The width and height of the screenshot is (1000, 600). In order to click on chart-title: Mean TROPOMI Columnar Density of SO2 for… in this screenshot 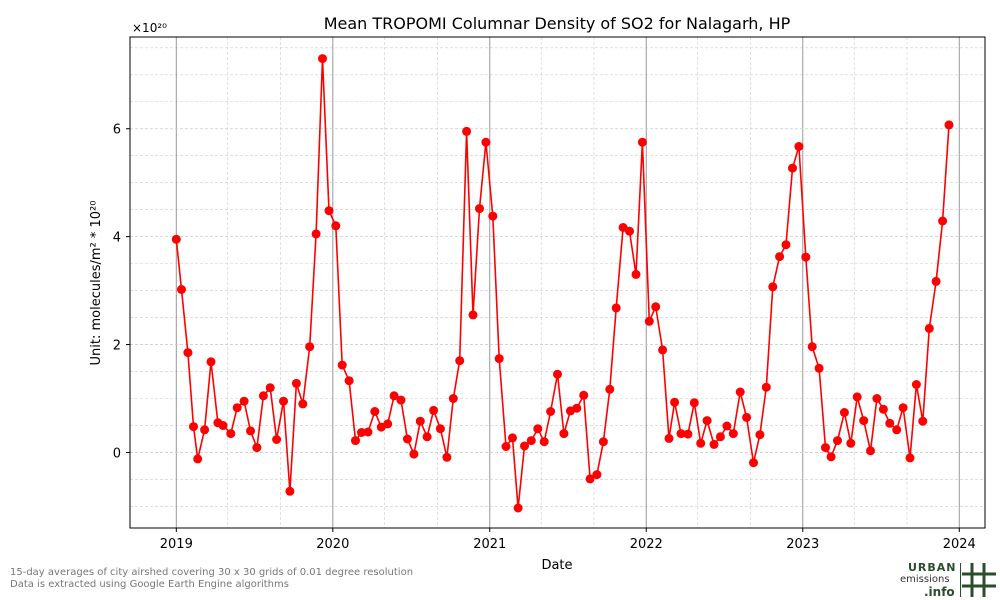, I will do `click(557, 23)`.